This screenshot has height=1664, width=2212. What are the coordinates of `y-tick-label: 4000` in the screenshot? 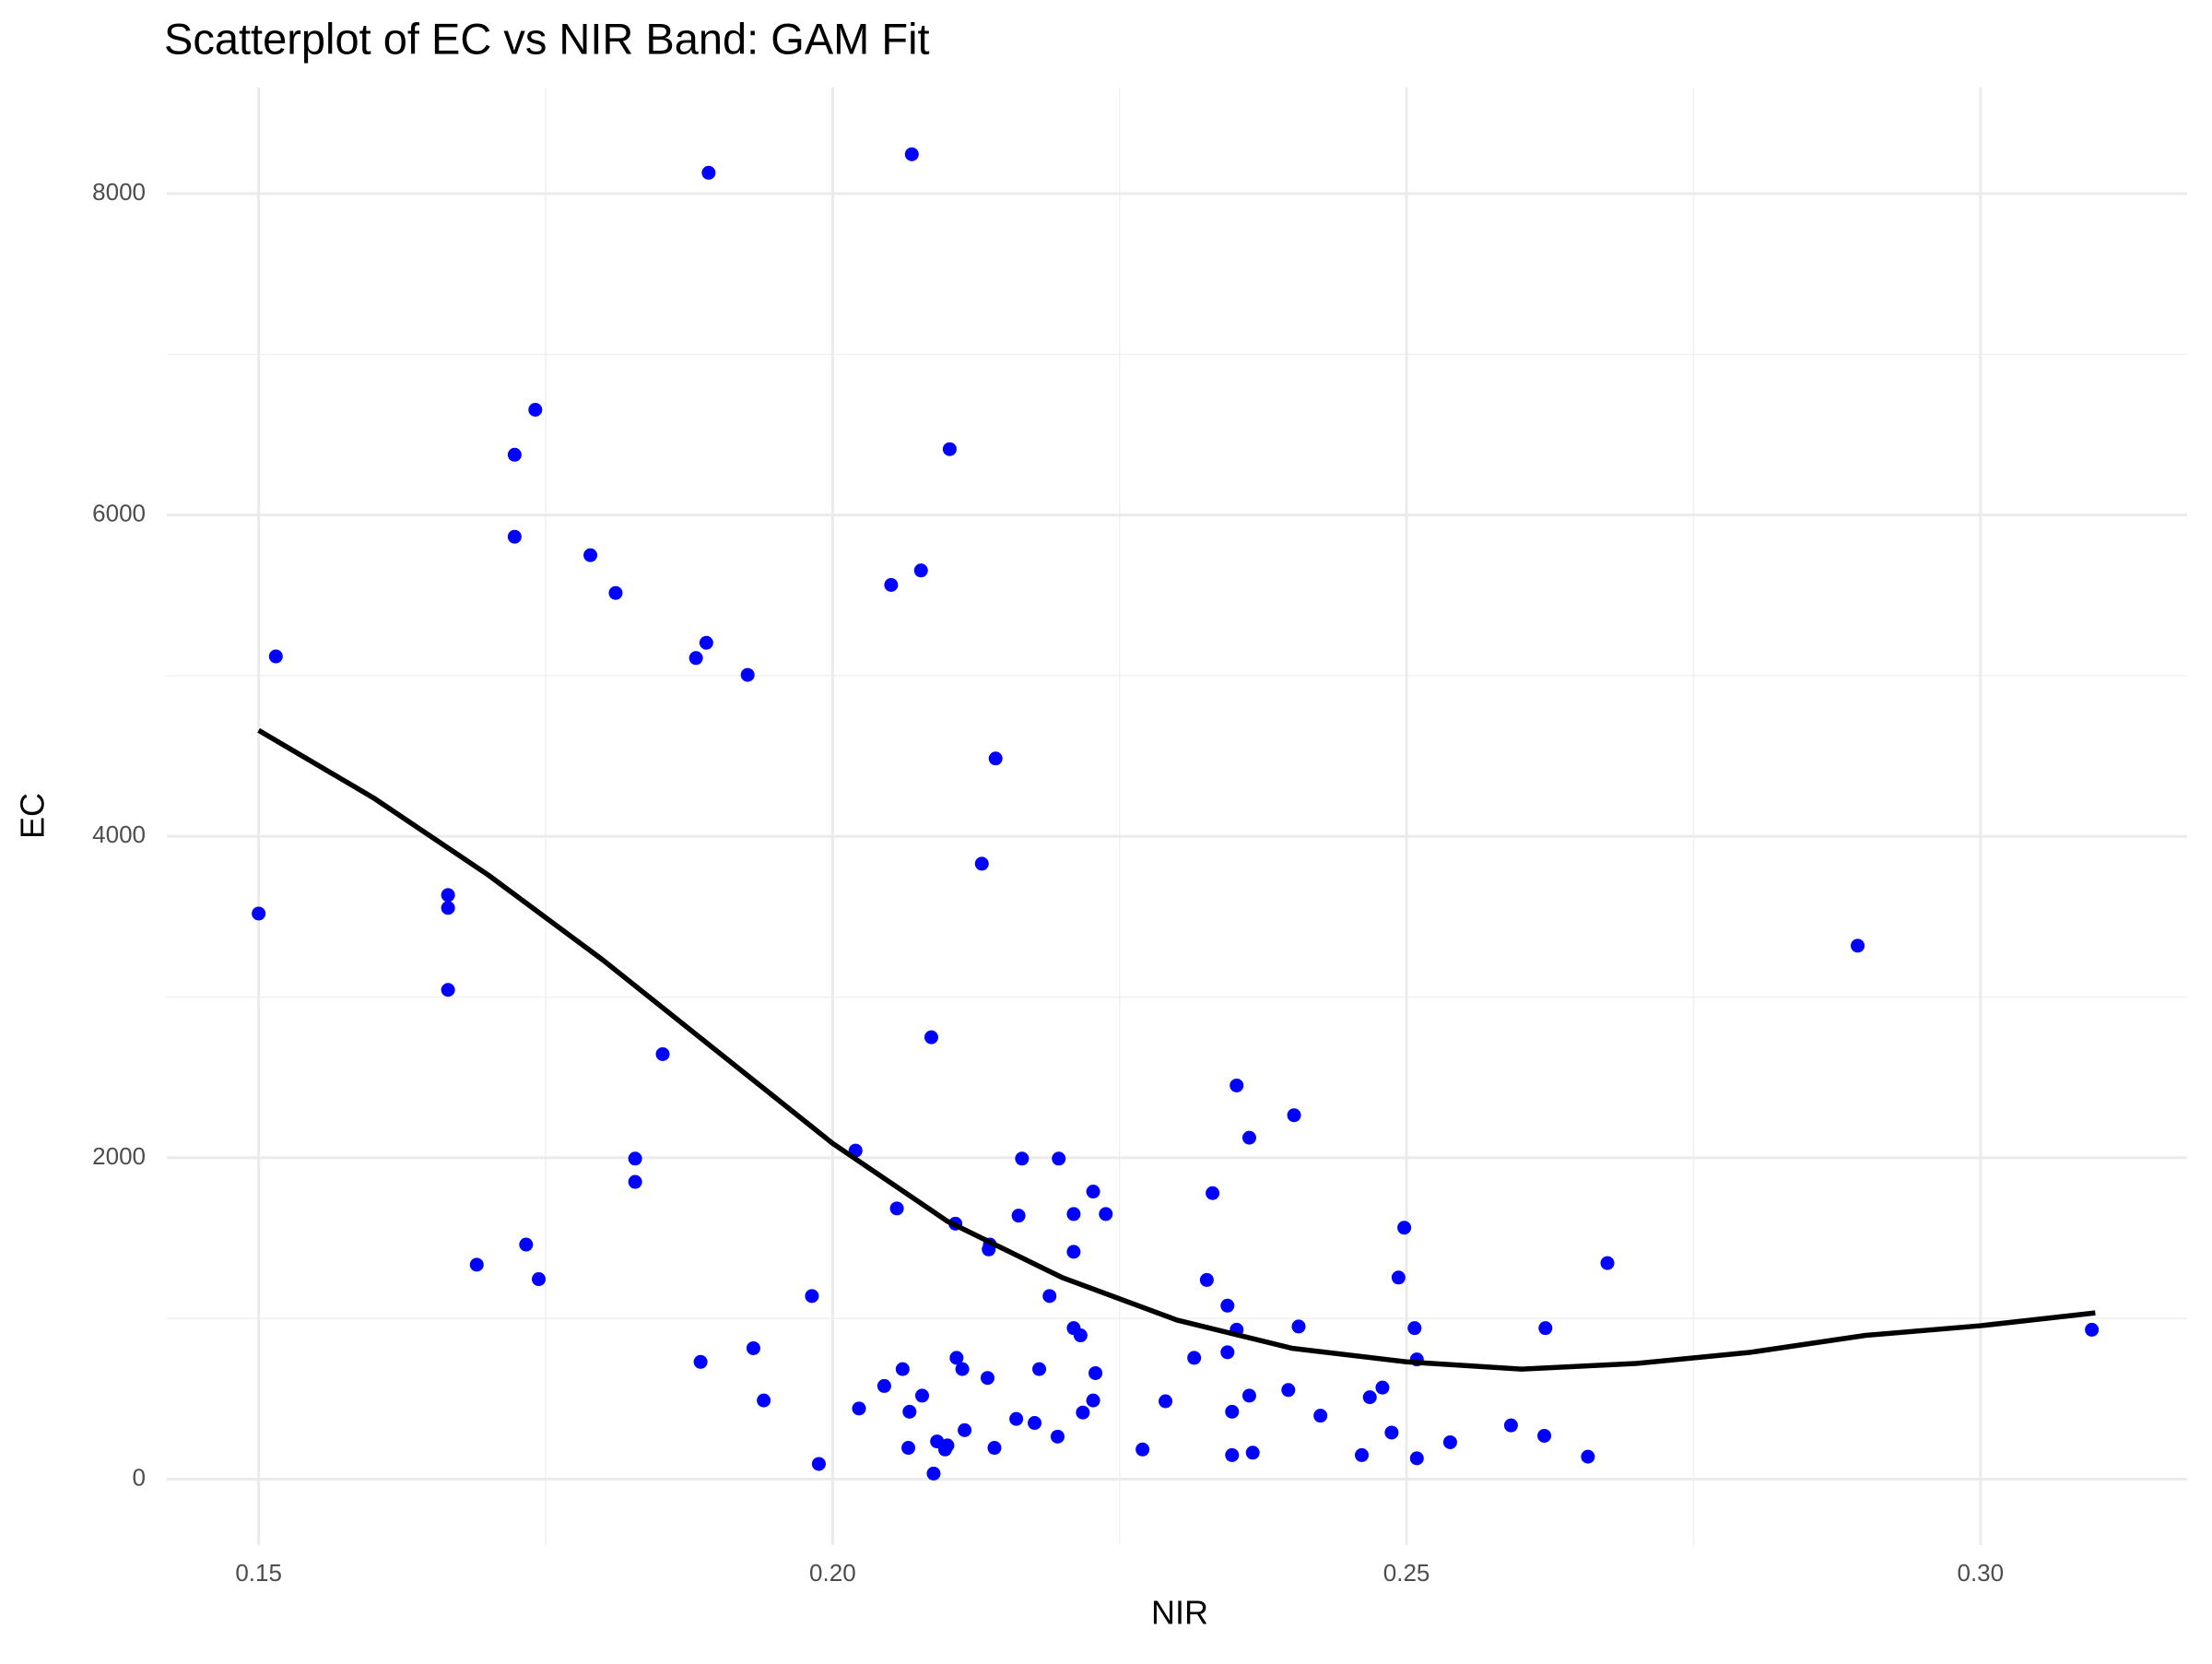 It's located at (119, 834).